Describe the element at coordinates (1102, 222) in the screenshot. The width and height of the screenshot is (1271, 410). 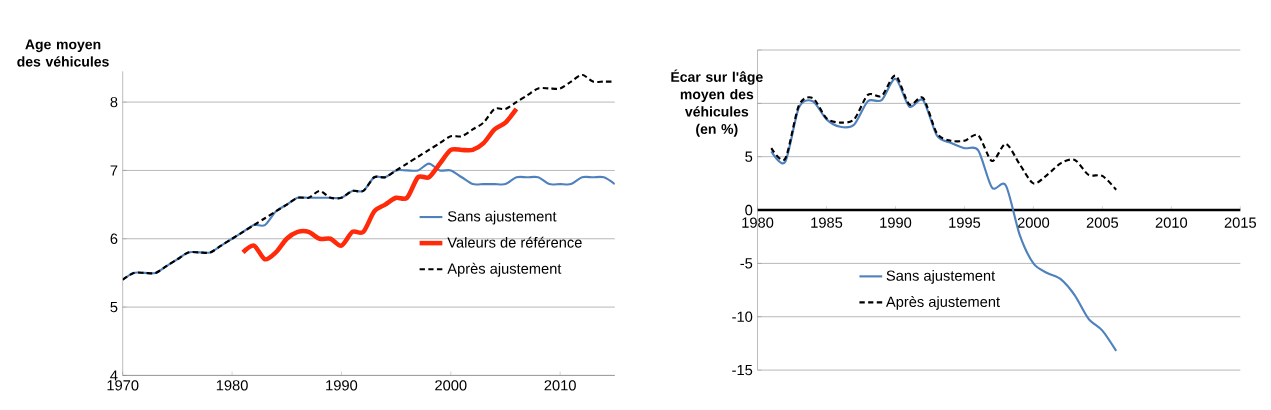
I see `x-tick-label: 2005` at that location.